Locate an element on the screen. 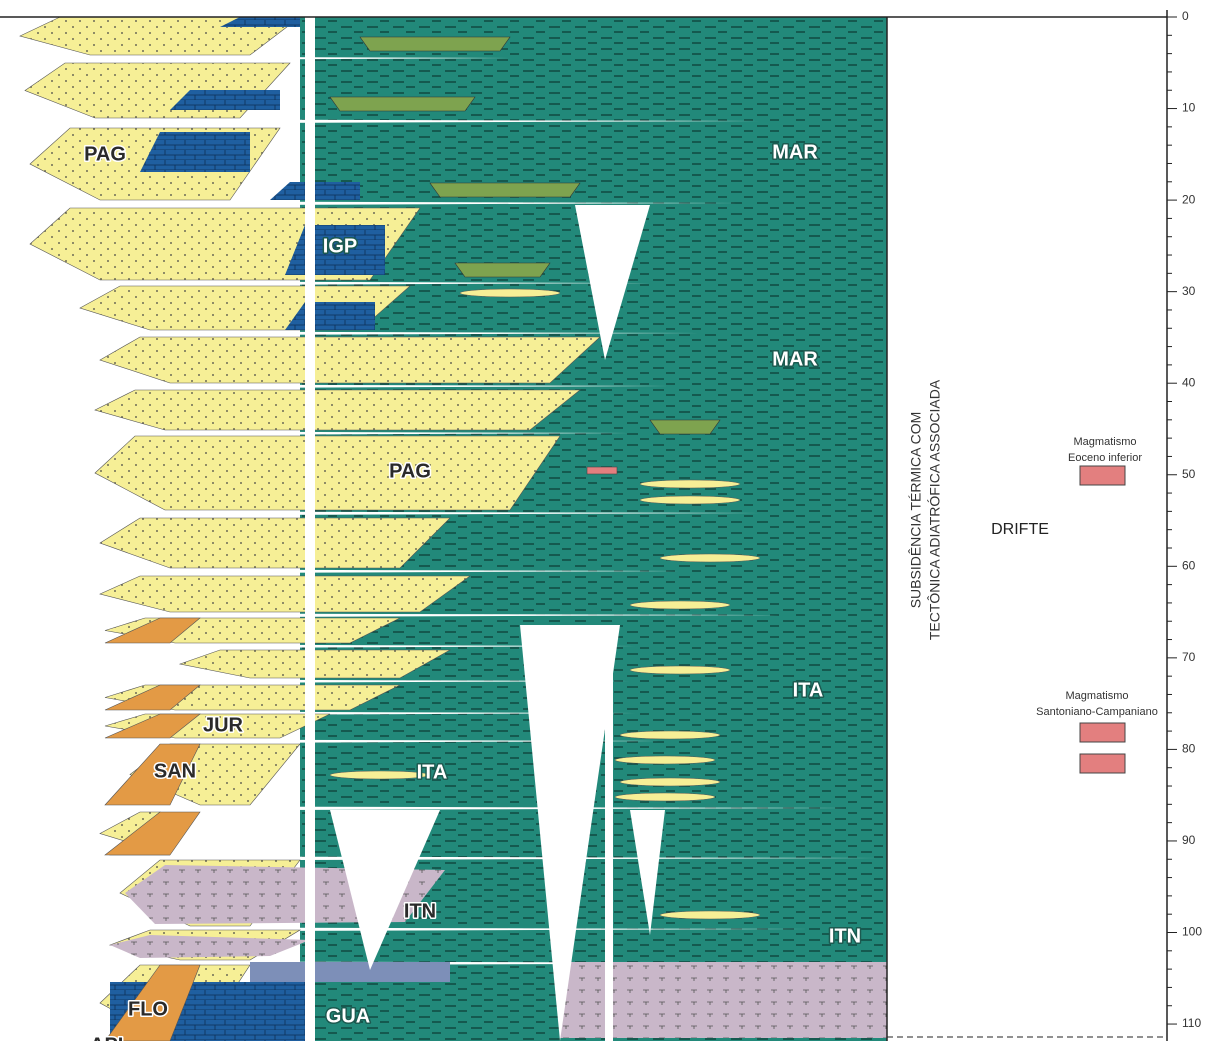  phase-label: DRIFTE is located at coordinates (1020, 529).